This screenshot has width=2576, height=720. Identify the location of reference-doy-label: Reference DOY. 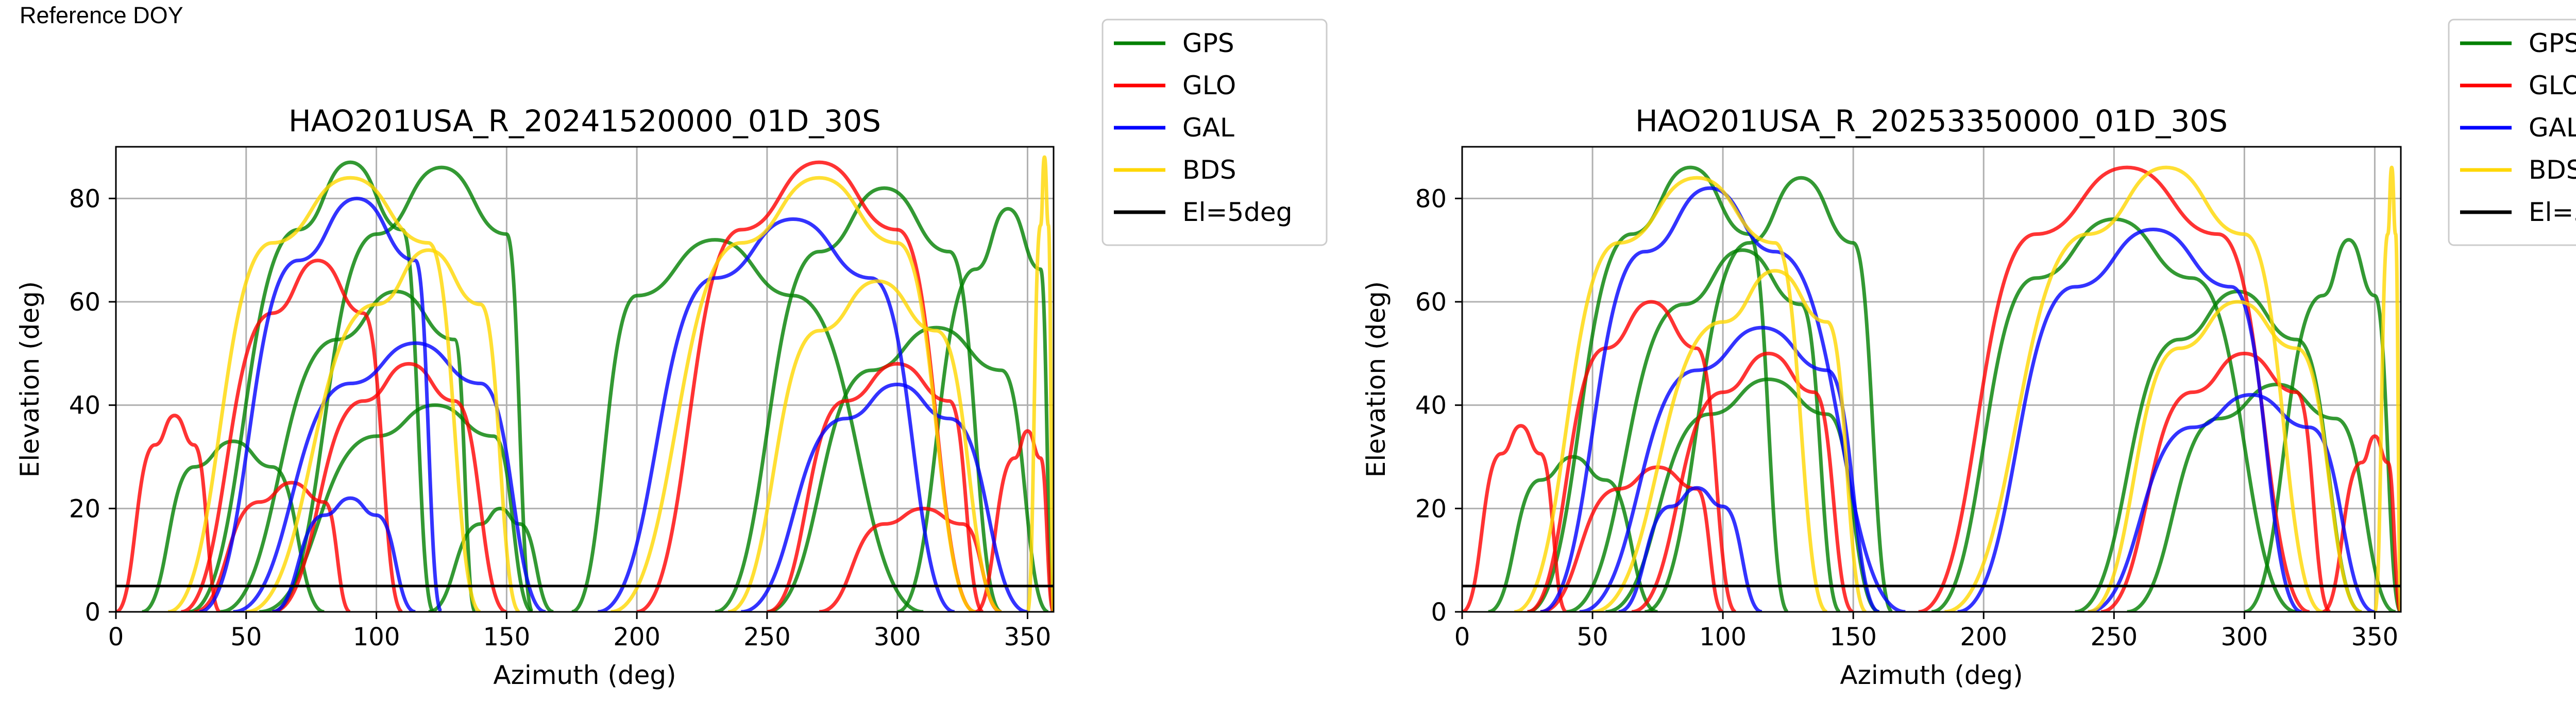
(101, 15).